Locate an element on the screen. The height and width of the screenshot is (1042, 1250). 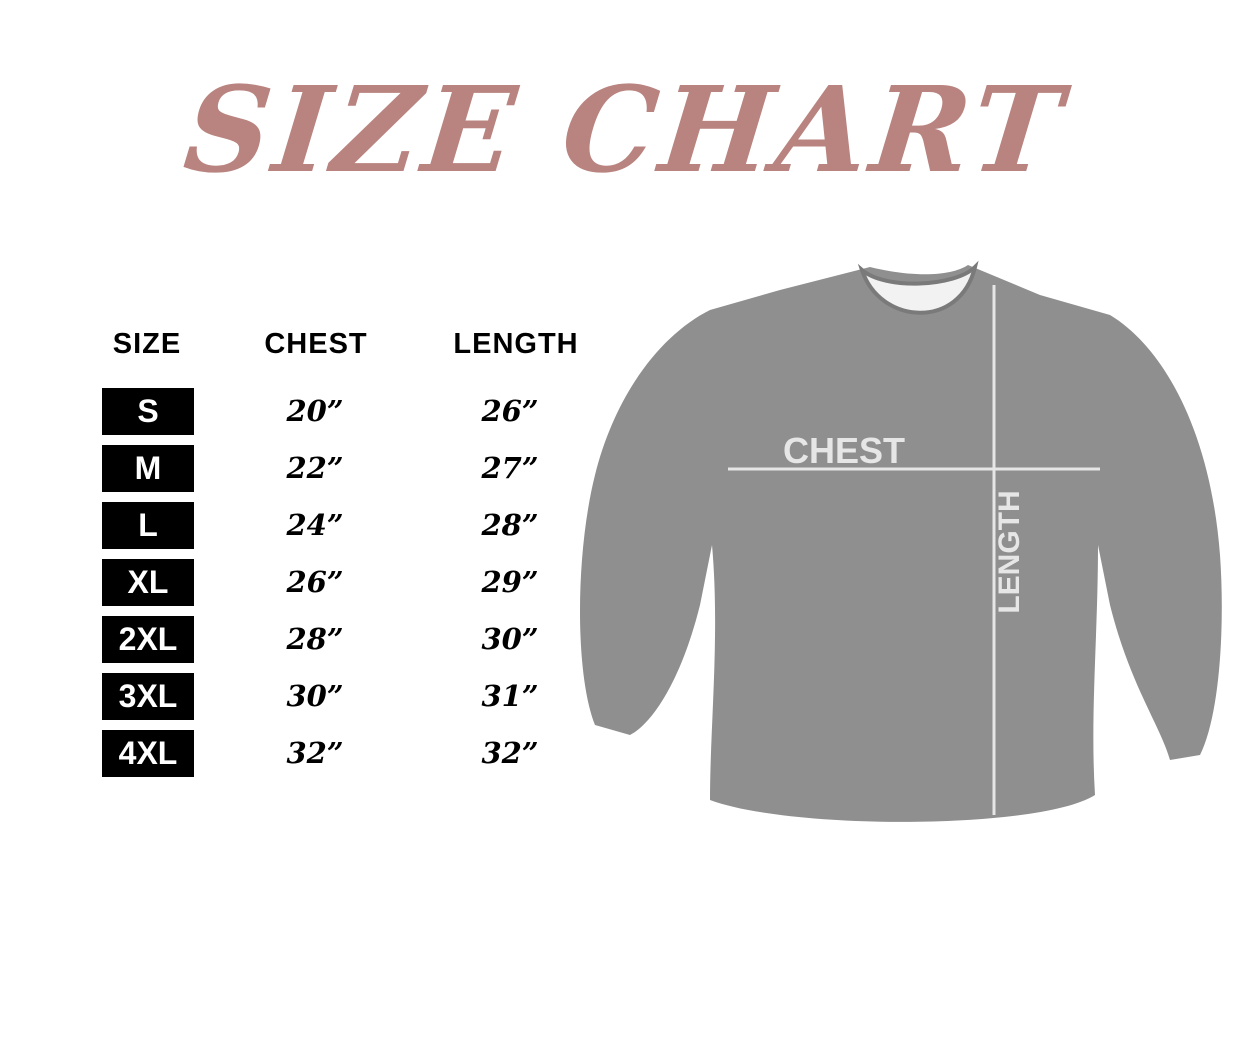
length-label: LENGTH is located at coordinates (1009, 552).